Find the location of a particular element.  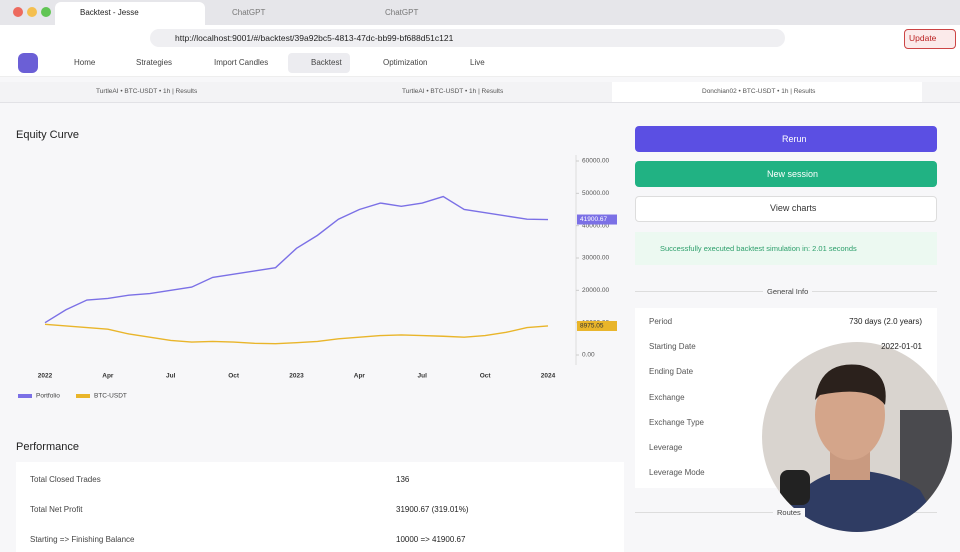

section-title: General Info is located at coordinates (788, 291).